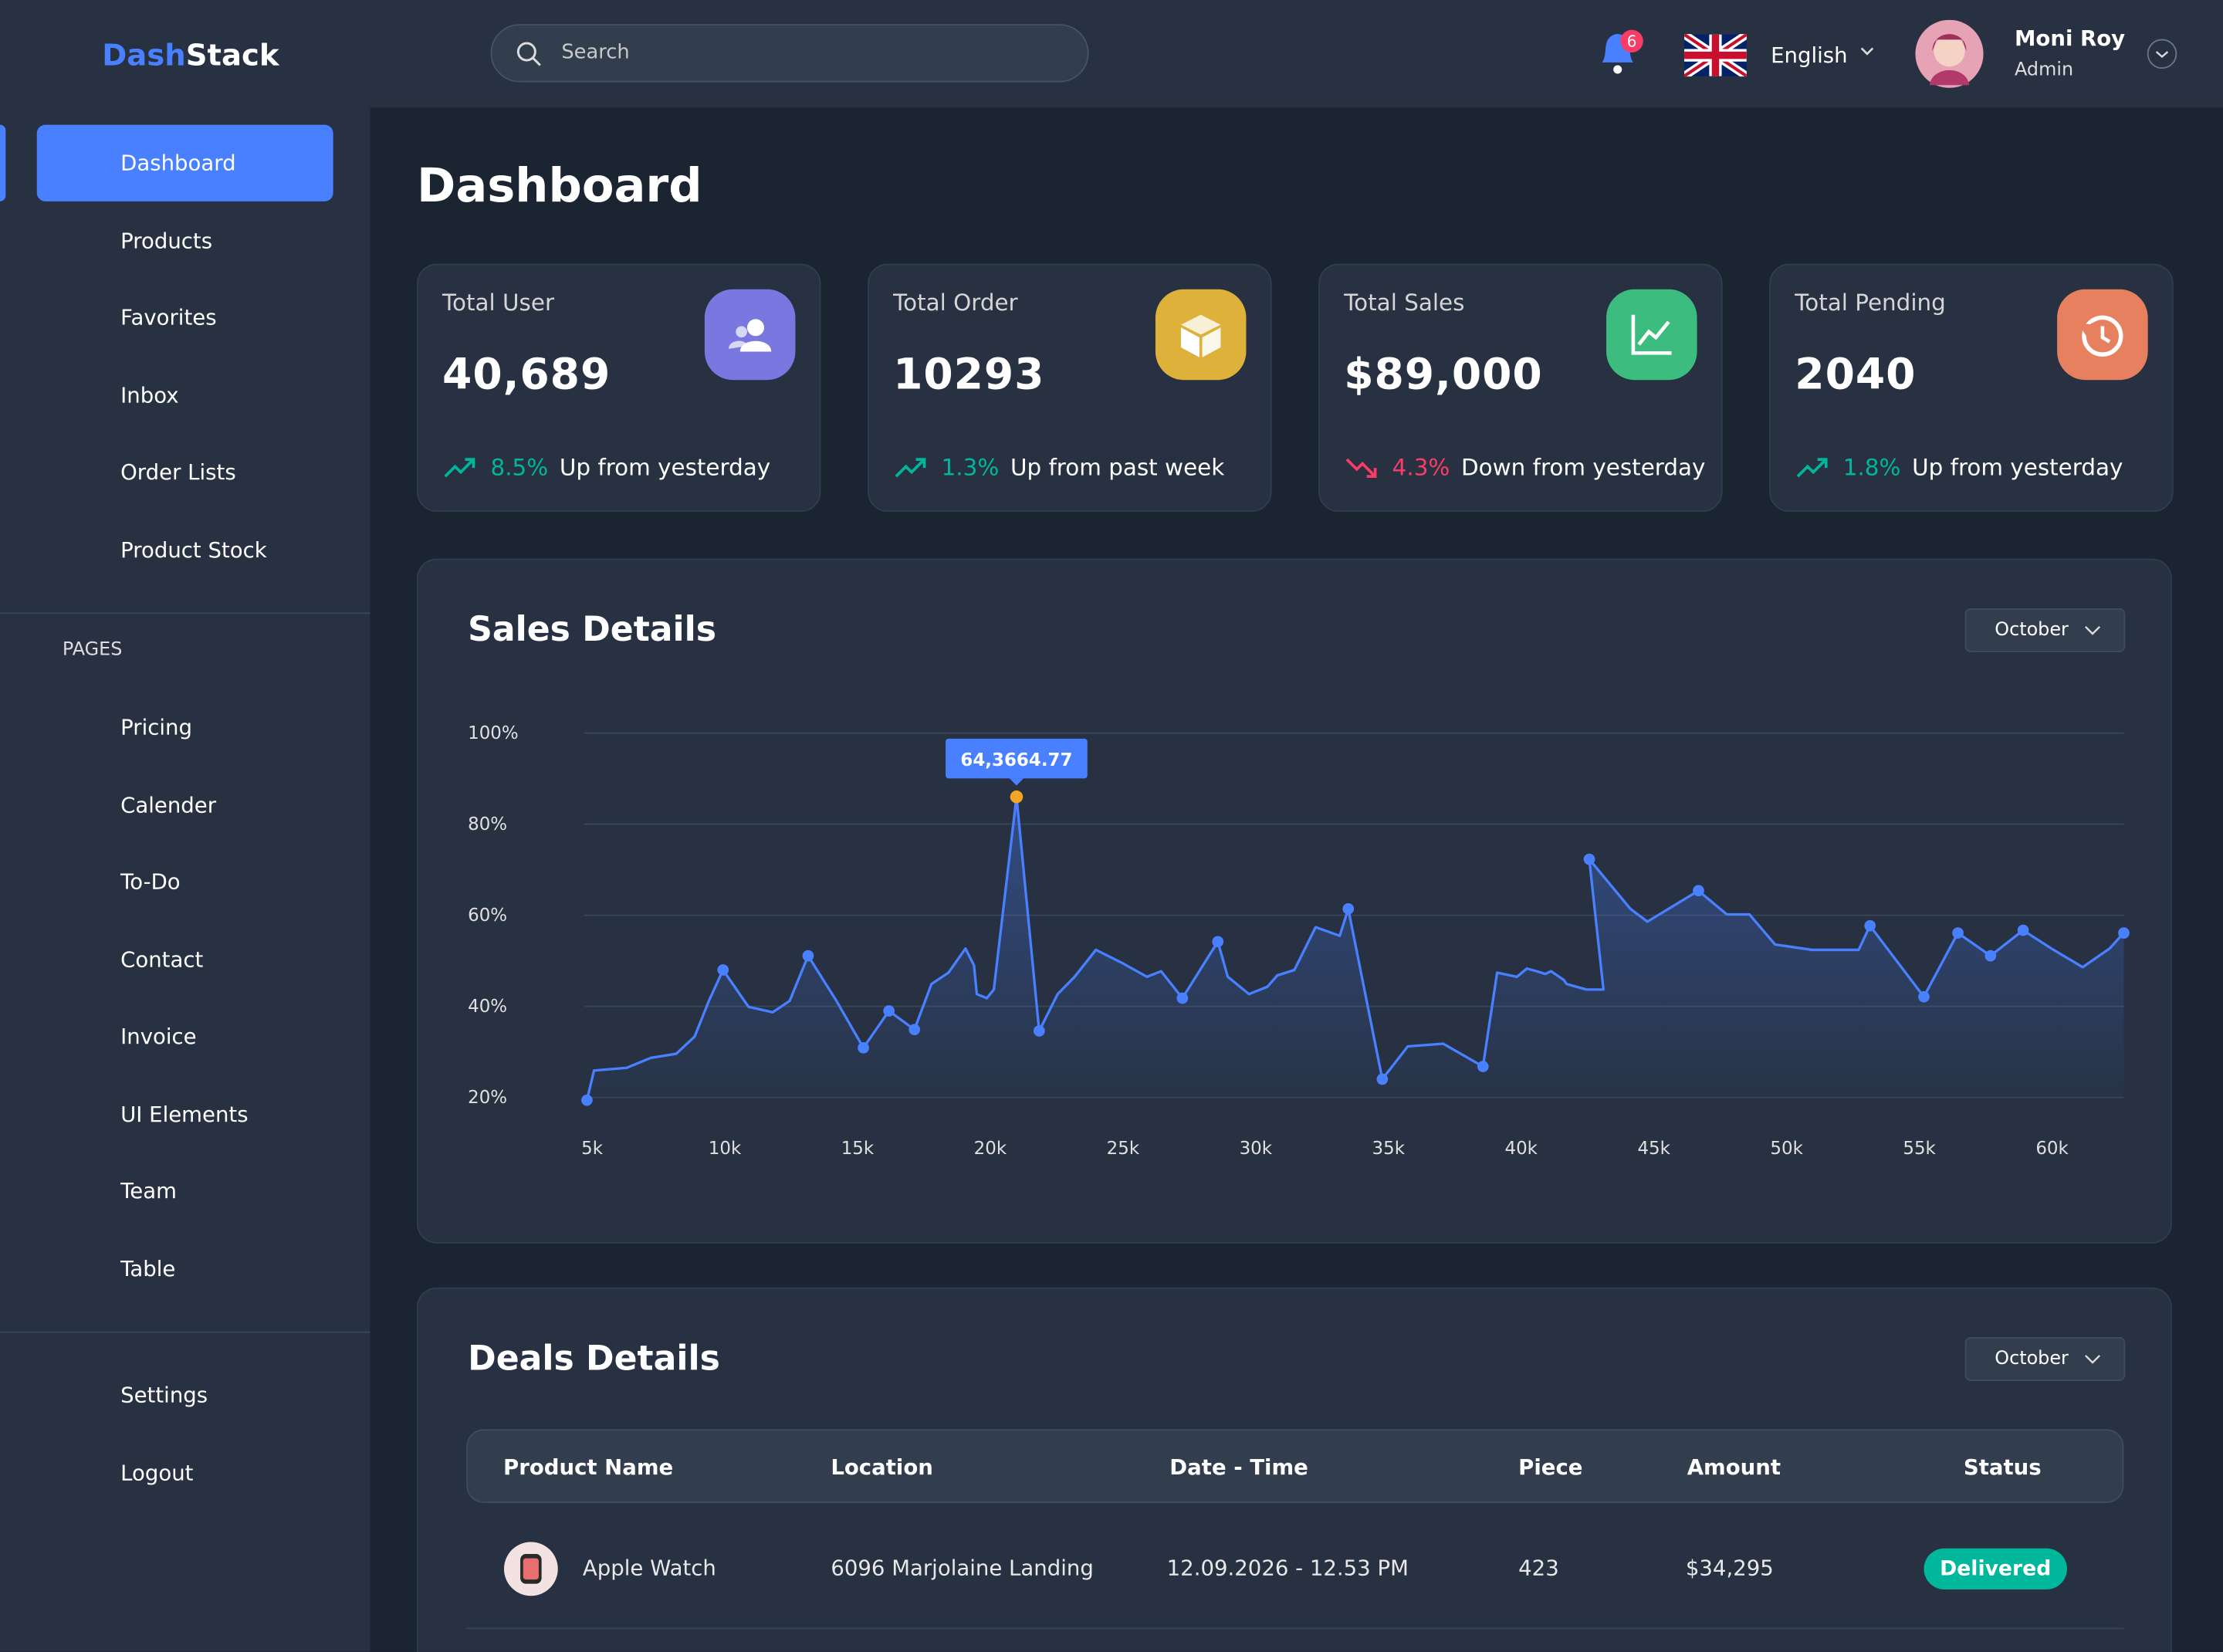 This screenshot has height=1652, width=2223. What do you see at coordinates (1256, 1149) in the screenshot?
I see `x-tick-label: 30k` at bounding box center [1256, 1149].